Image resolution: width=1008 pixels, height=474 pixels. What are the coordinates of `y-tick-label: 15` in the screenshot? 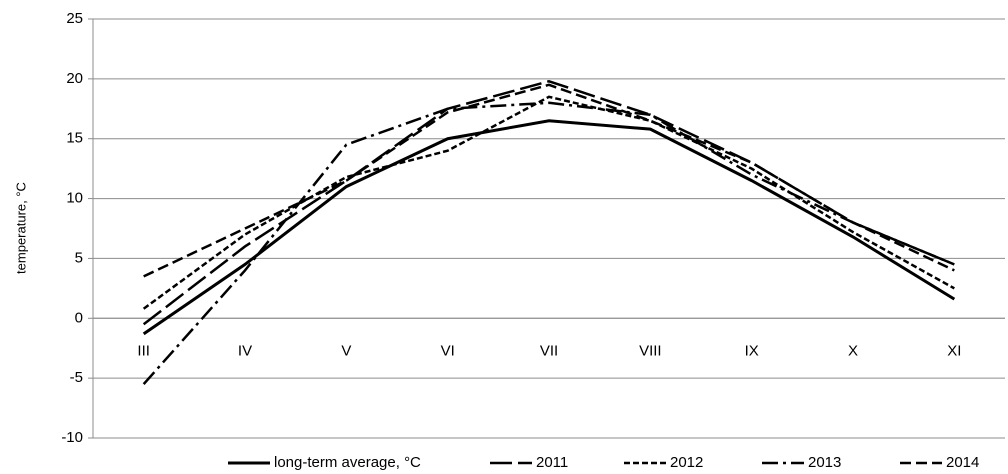 It's located at (74, 138).